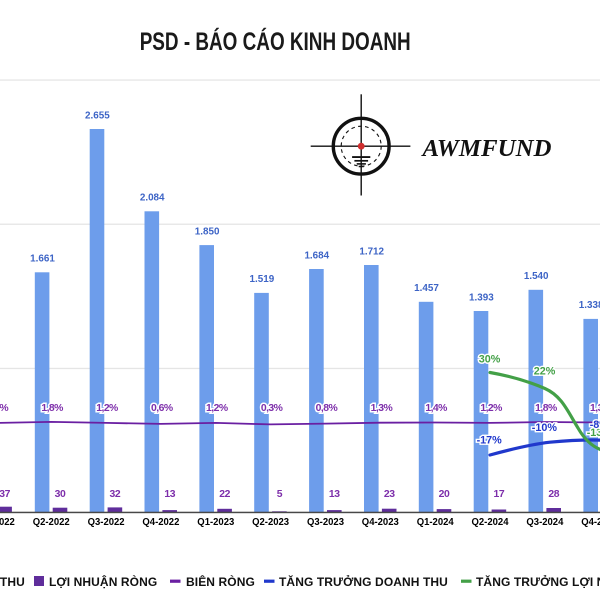 This screenshot has width=600, height=600. What do you see at coordinates (536, 276) in the screenshot?
I see `svg-text: 1.540` at bounding box center [536, 276].